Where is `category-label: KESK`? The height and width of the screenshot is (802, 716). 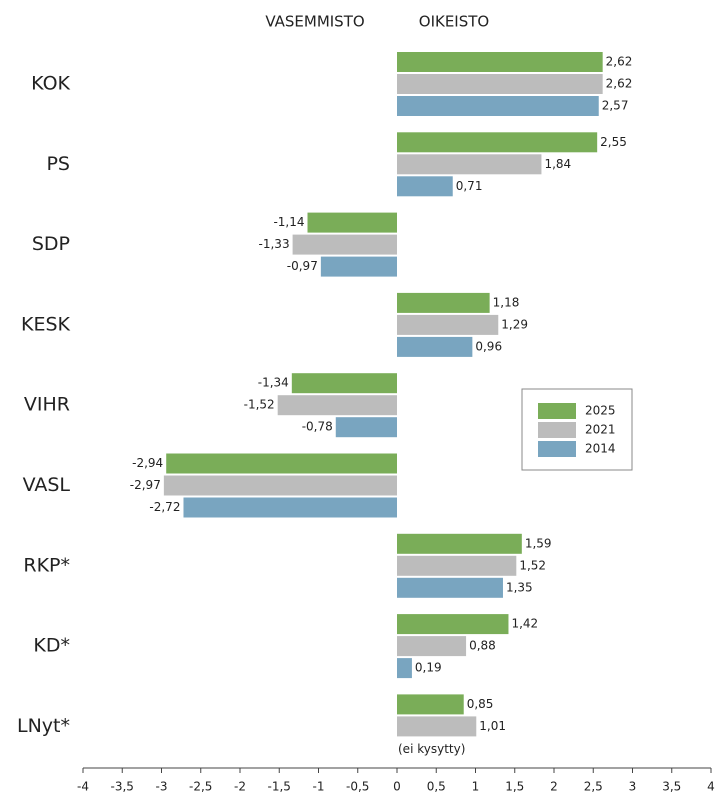 category-label: KESK is located at coordinates (46, 324).